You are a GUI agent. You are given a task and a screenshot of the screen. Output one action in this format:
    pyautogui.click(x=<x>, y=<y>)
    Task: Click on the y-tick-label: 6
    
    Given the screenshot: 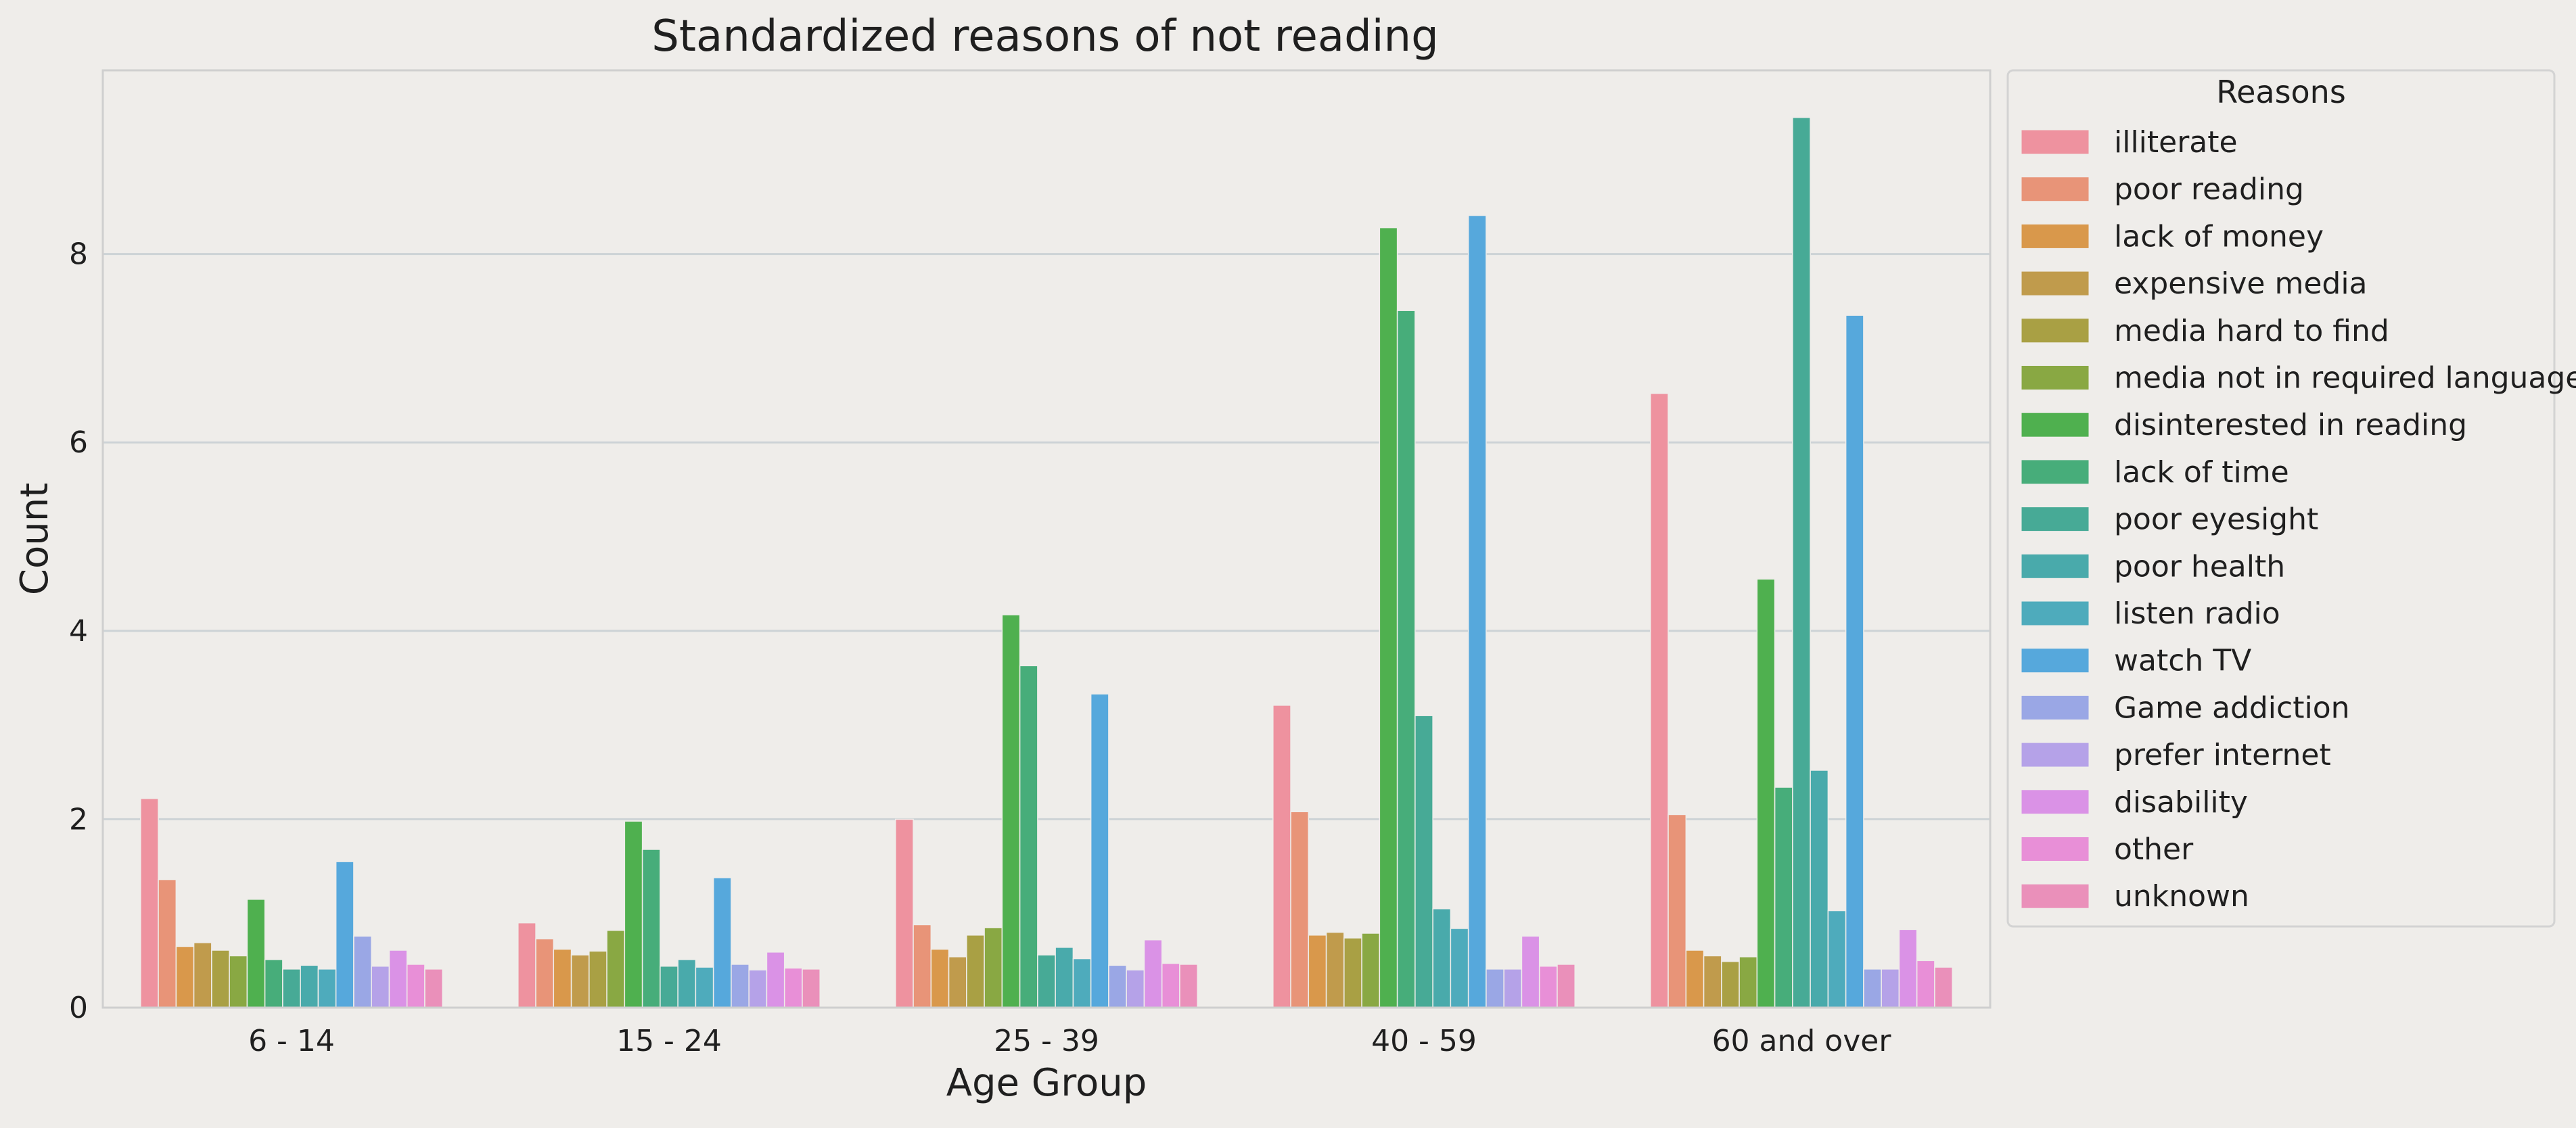 What is the action you would take?
    pyautogui.click(x=78, y=443)
    